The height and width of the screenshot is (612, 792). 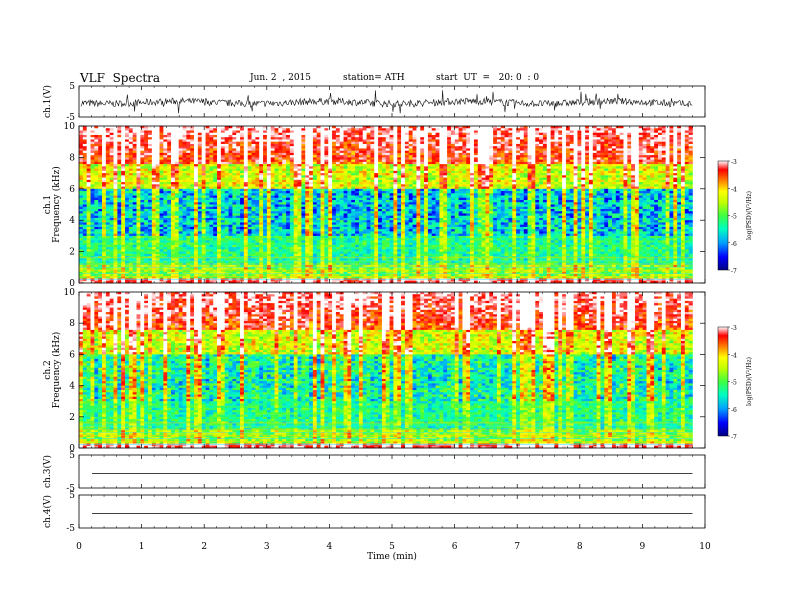 I want to click on station-label: station= ATH, so click(x=374, y=78).